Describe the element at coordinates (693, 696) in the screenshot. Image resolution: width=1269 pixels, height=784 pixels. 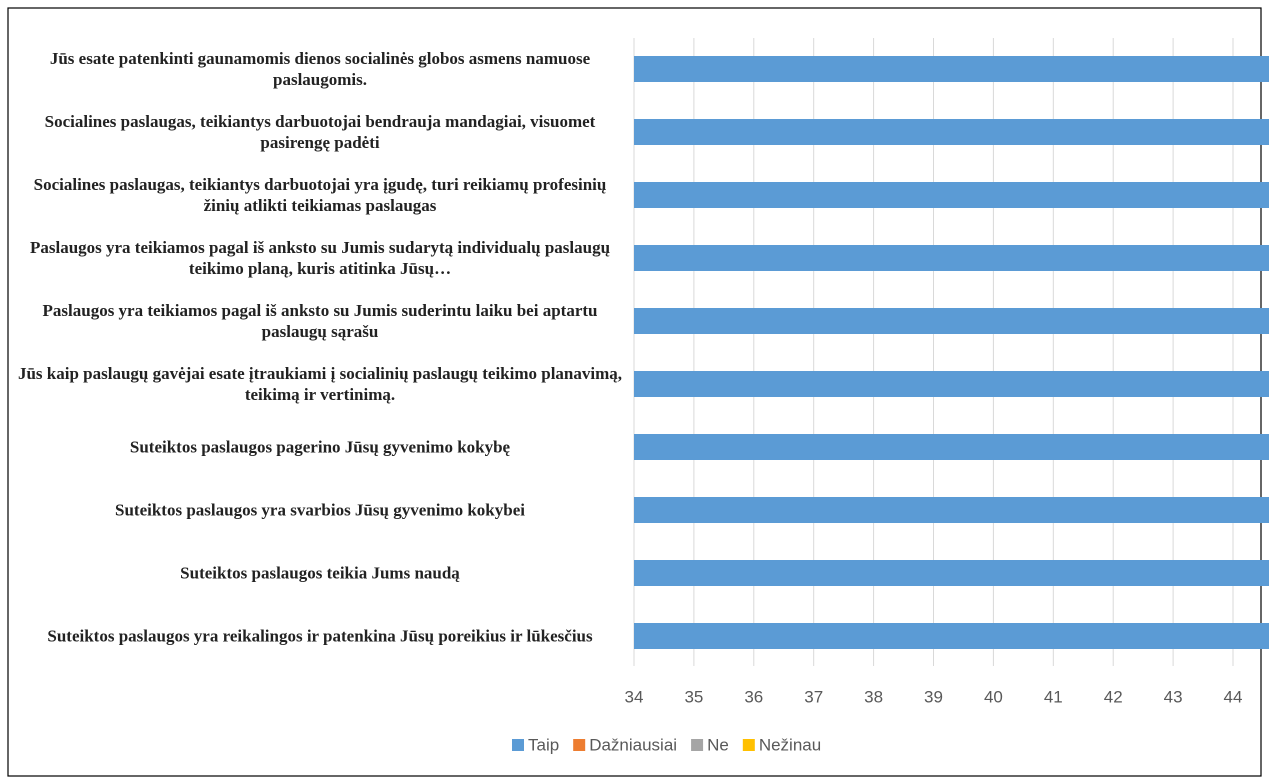
I see `x-tick-label: 35` at that location.